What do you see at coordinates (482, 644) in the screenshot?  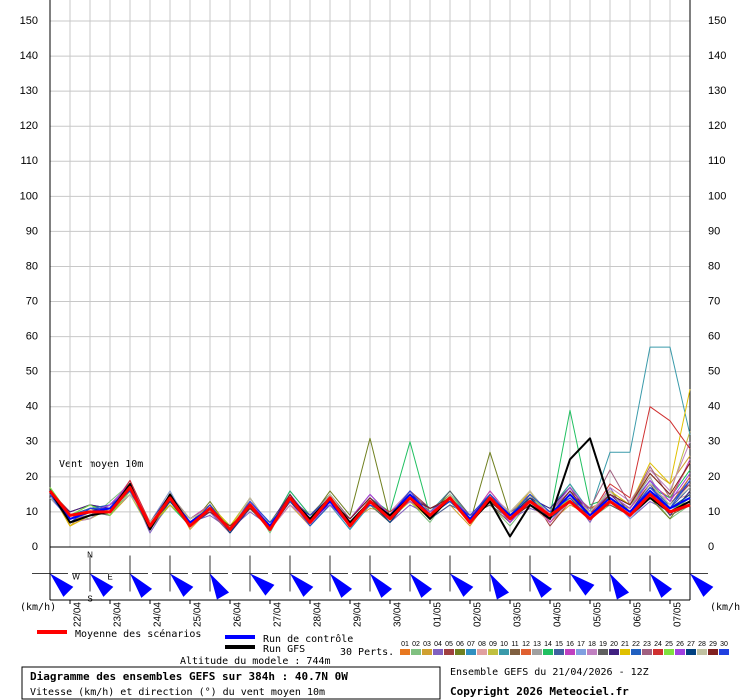 I see `legend-label: 08` at bounding box center [482, 644].